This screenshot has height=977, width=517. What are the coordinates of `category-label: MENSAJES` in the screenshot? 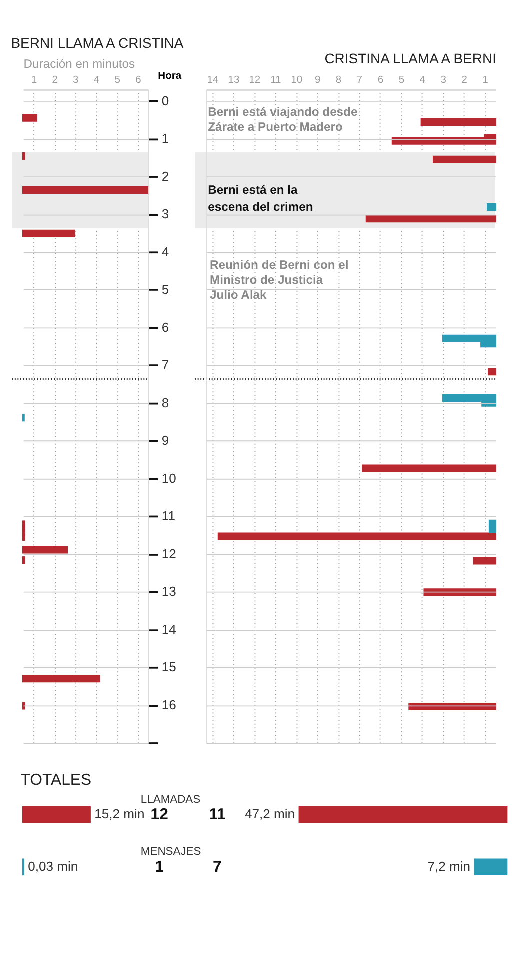 It's located at (171, 852).